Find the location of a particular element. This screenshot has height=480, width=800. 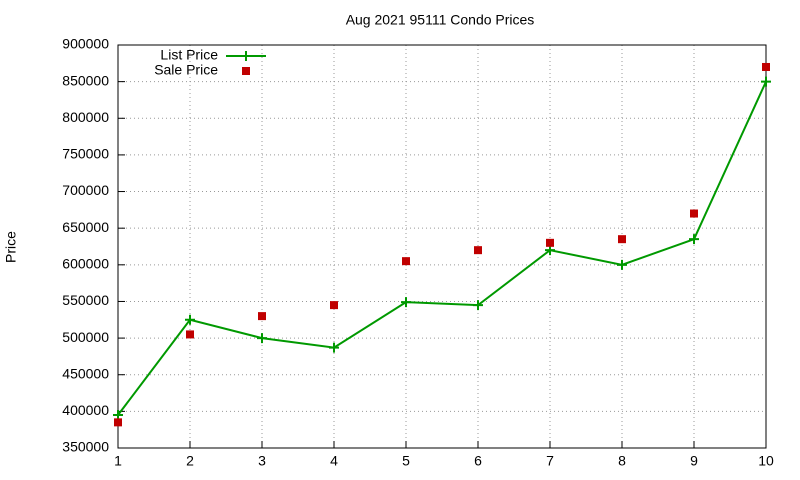

x-tick-label: 4 is located at coordinates (334, 461).